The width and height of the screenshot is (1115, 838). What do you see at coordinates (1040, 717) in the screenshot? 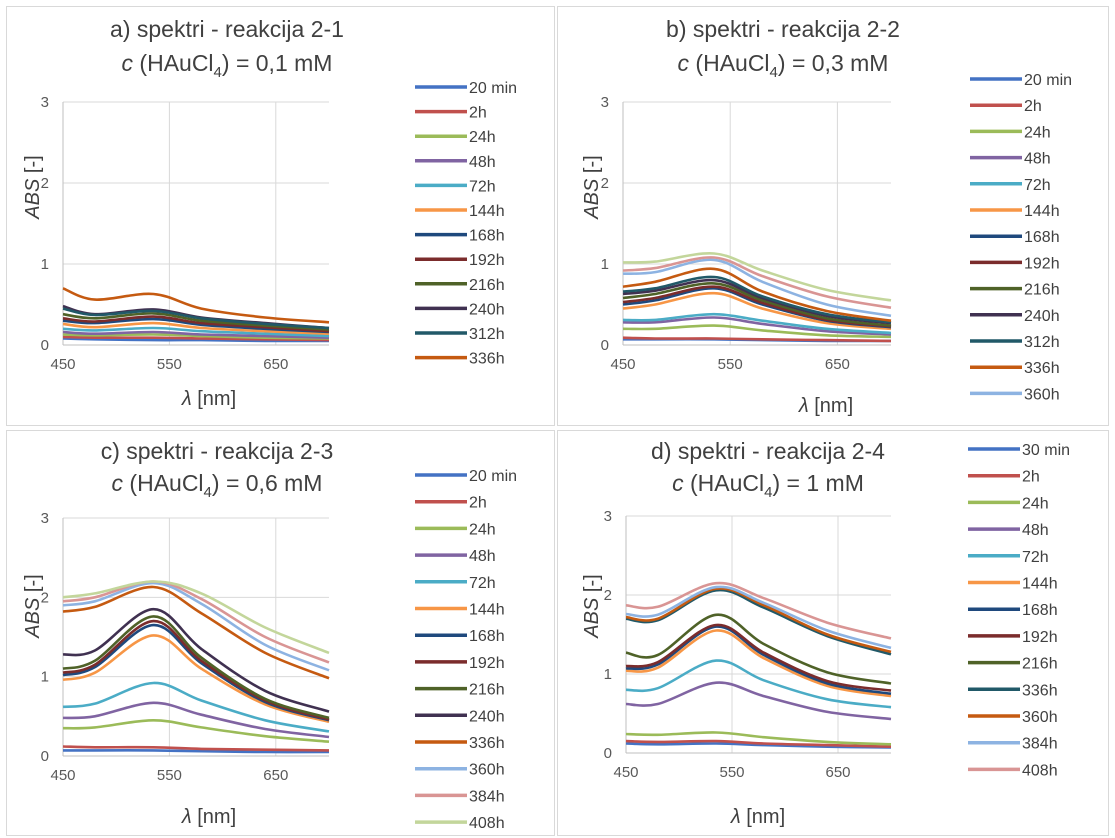
I see `legend-label: 360h` at bounding box center [1040, 717].